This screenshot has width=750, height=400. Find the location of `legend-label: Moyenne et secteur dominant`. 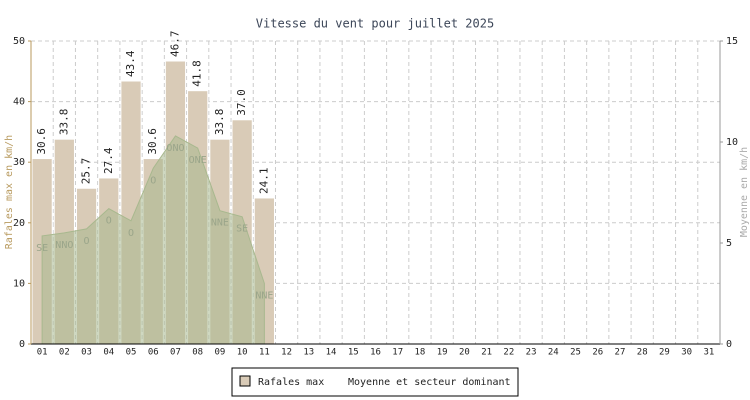

legend-label: Moyenne et secteur dominant is located at coordinates (429, 382).